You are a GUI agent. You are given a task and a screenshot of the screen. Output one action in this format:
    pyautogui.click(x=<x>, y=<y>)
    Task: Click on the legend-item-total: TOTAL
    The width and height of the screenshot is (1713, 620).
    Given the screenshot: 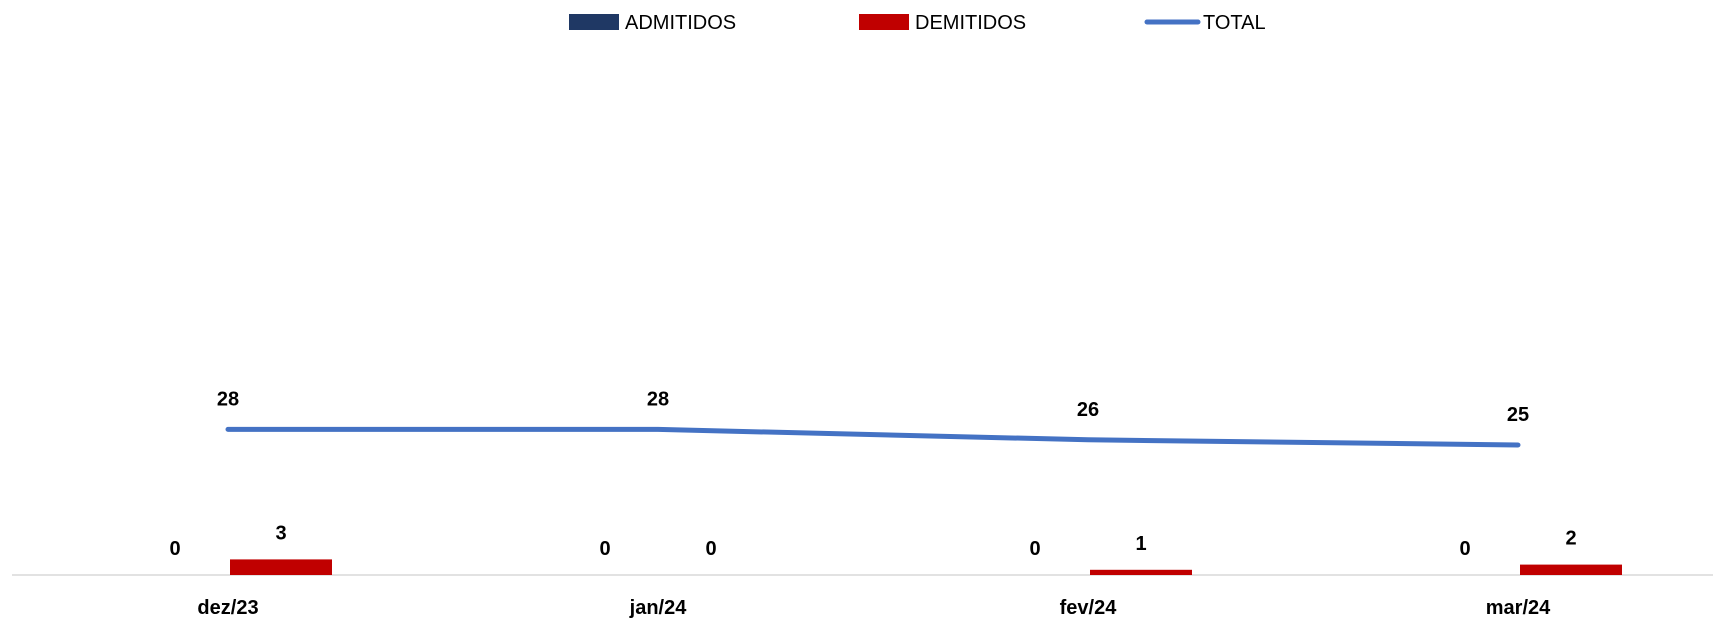 What is the action you would take?
    pyautogui.click(x=1205, y=23)
    